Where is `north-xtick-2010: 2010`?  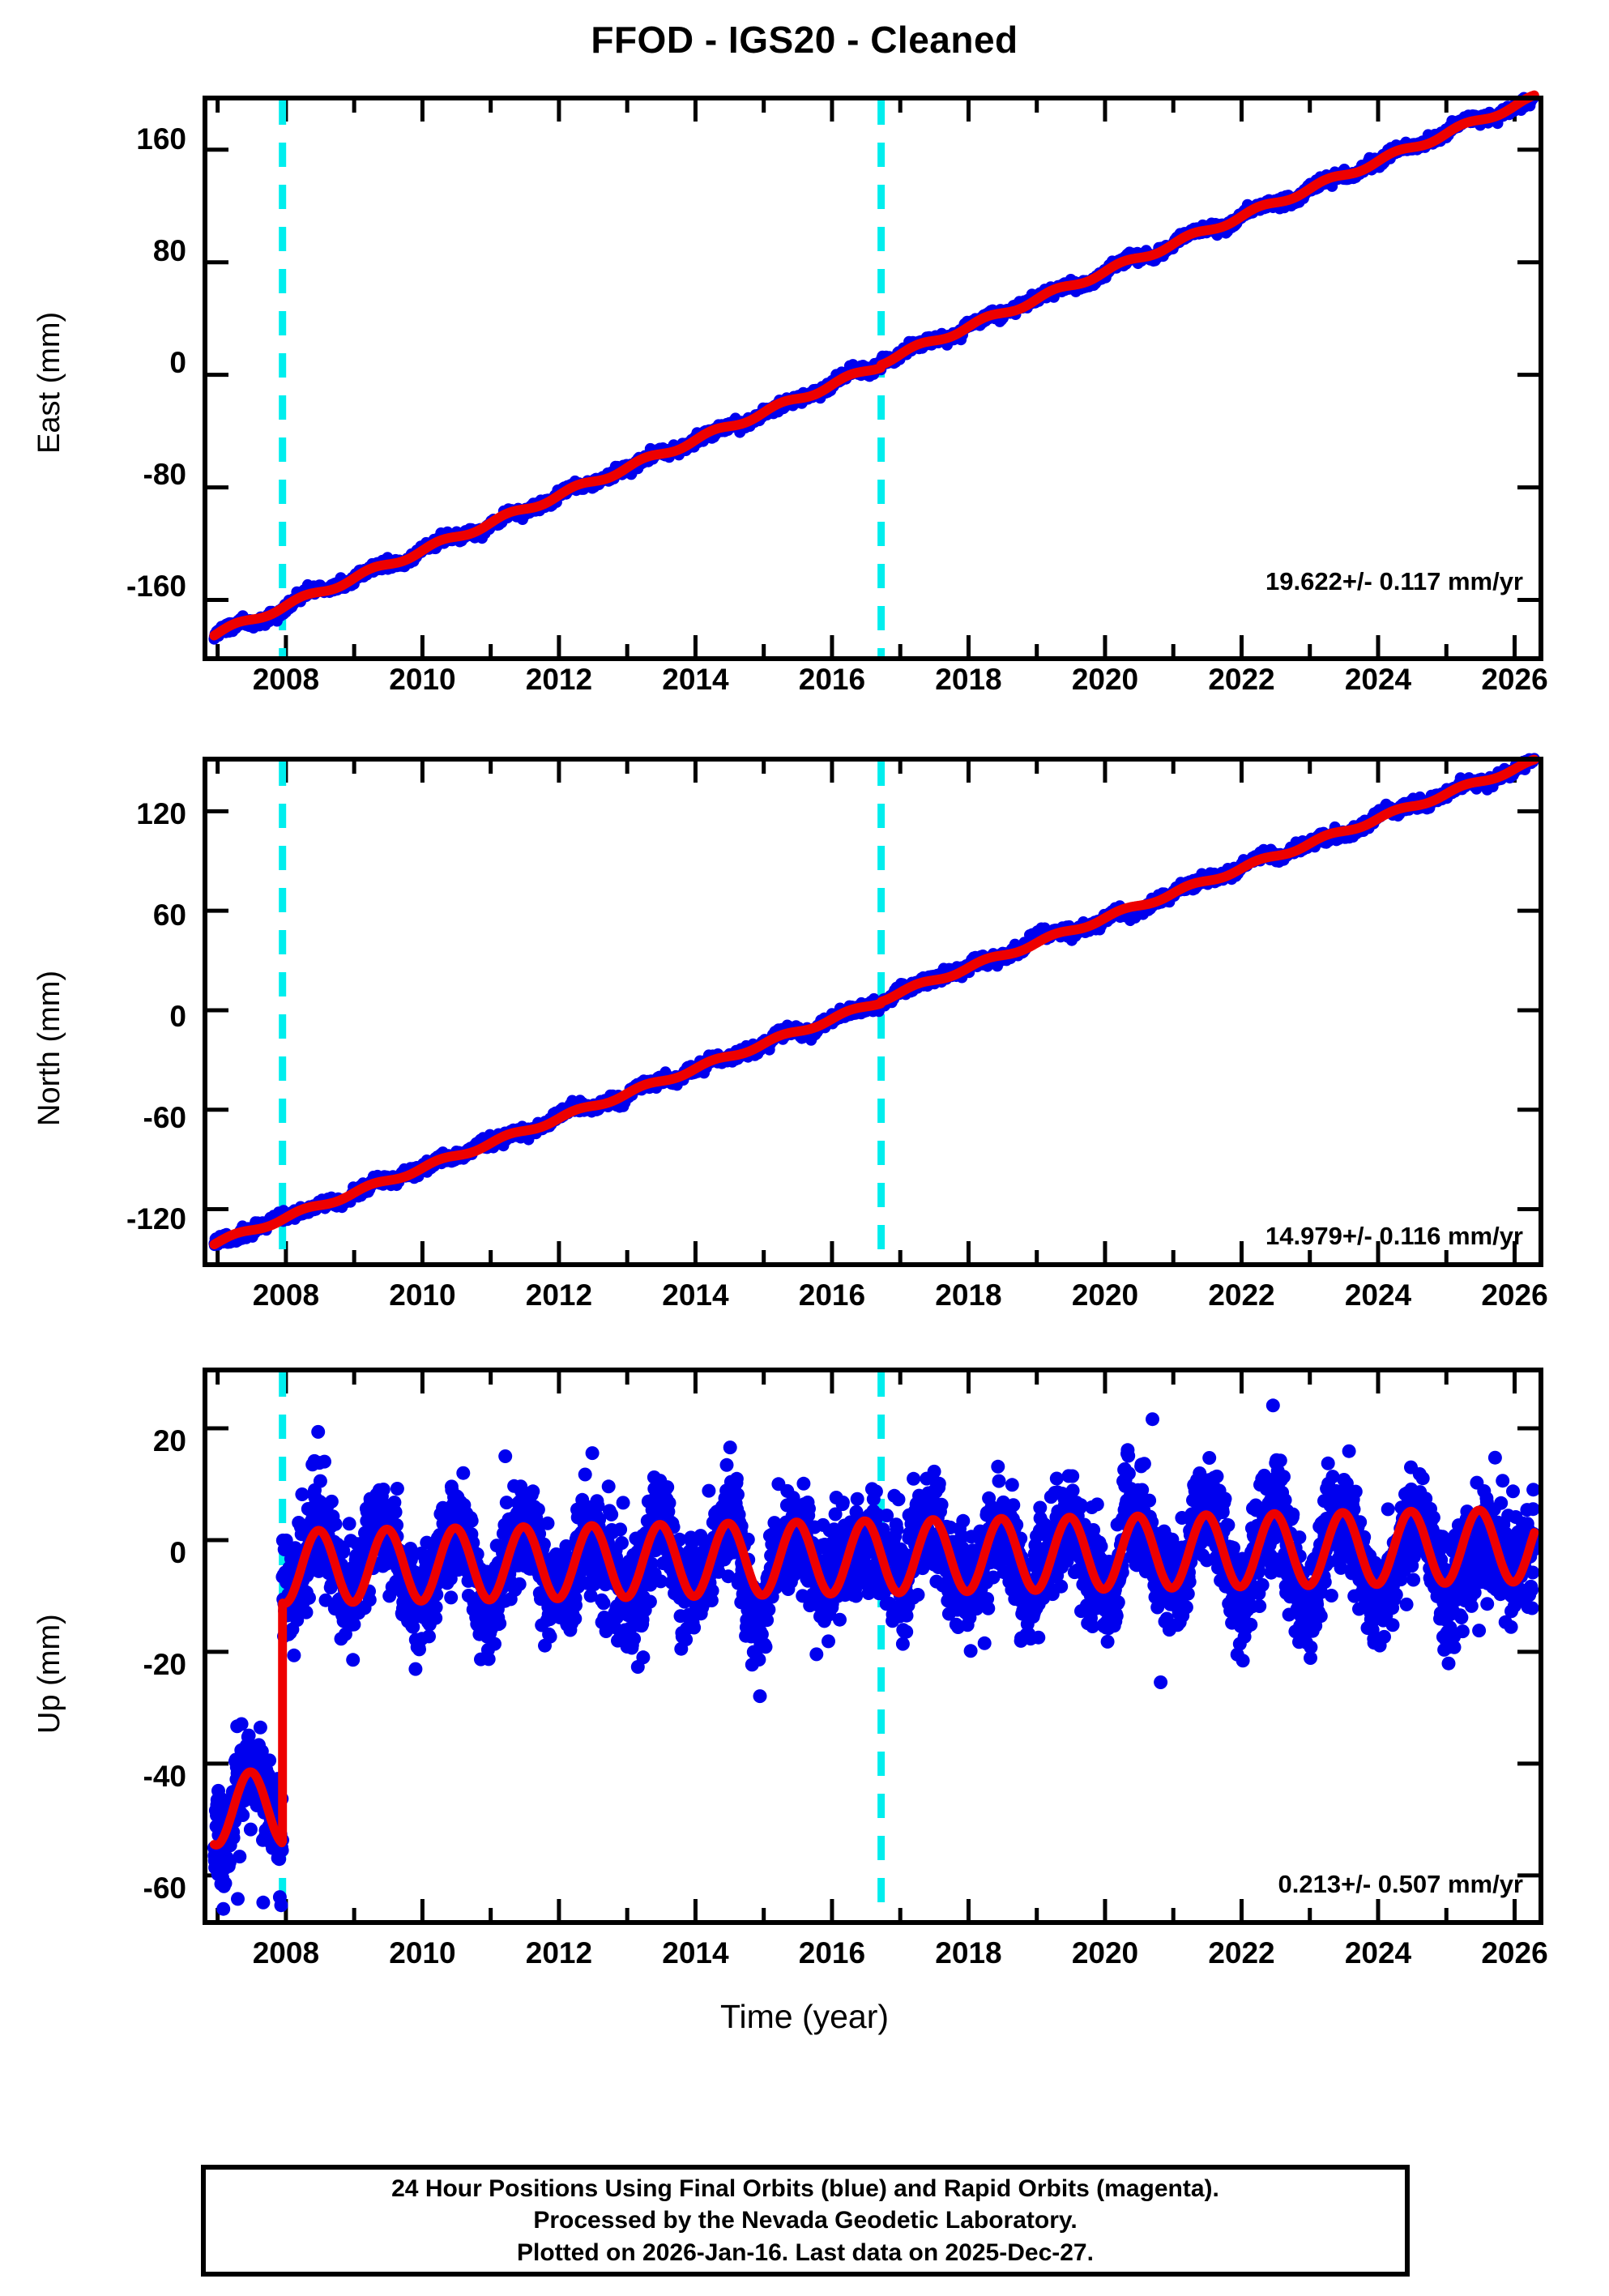
north-xtick-2010: 2010 is located at coordinates (423, 1295).